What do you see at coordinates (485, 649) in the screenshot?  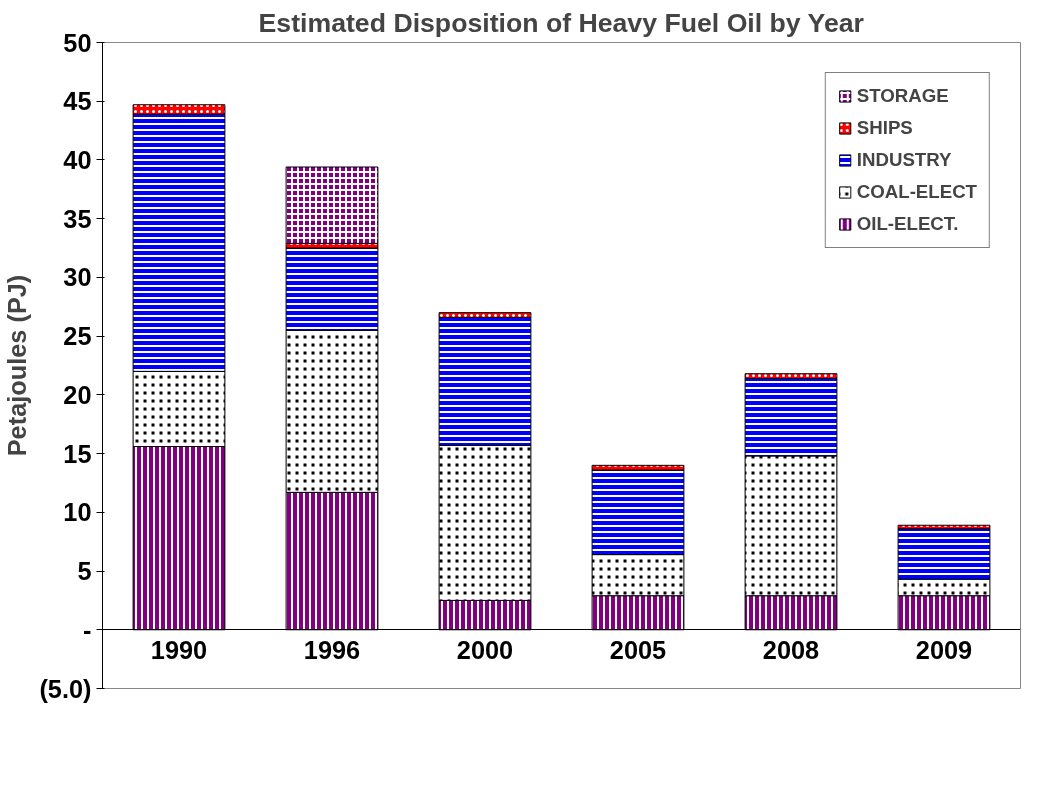 I see `x-tick-label: 2000` at bounding box center [485, 649].